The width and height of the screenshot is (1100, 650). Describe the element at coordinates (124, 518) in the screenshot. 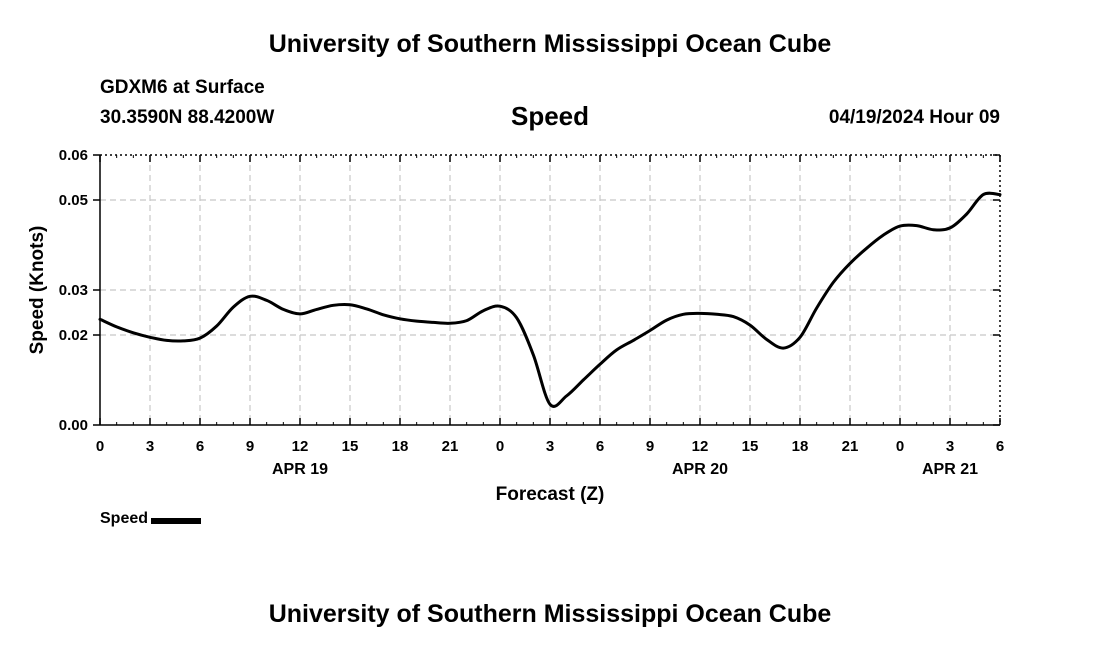

I see `legend-label: Speed` at that location.